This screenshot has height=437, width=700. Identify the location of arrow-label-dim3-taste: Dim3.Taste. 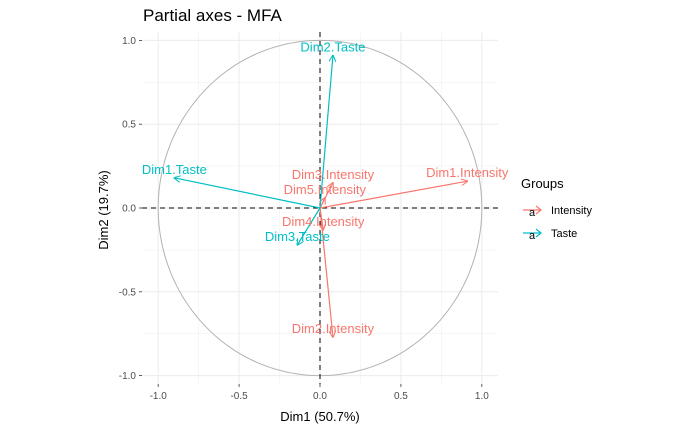
(297, 236).